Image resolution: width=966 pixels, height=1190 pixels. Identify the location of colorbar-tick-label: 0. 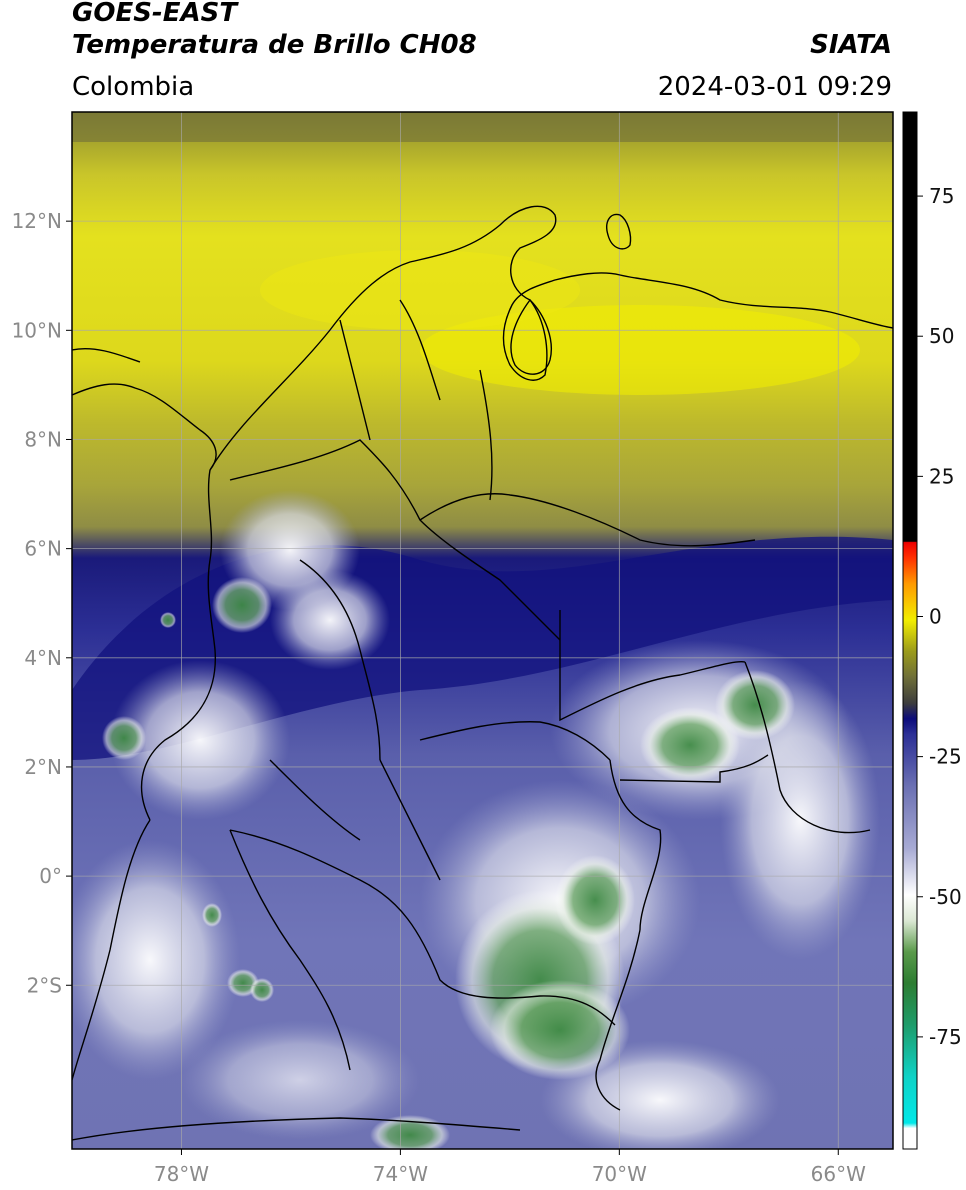
(935, 616).